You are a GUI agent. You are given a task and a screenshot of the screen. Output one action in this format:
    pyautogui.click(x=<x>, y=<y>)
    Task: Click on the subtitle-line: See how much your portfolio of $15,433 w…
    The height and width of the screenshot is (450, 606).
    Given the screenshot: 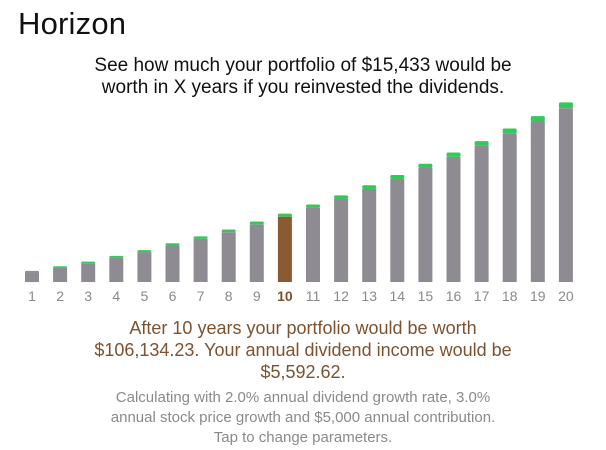 What is the action you would take?
    pyautogui.click(x=303, y=65)
    